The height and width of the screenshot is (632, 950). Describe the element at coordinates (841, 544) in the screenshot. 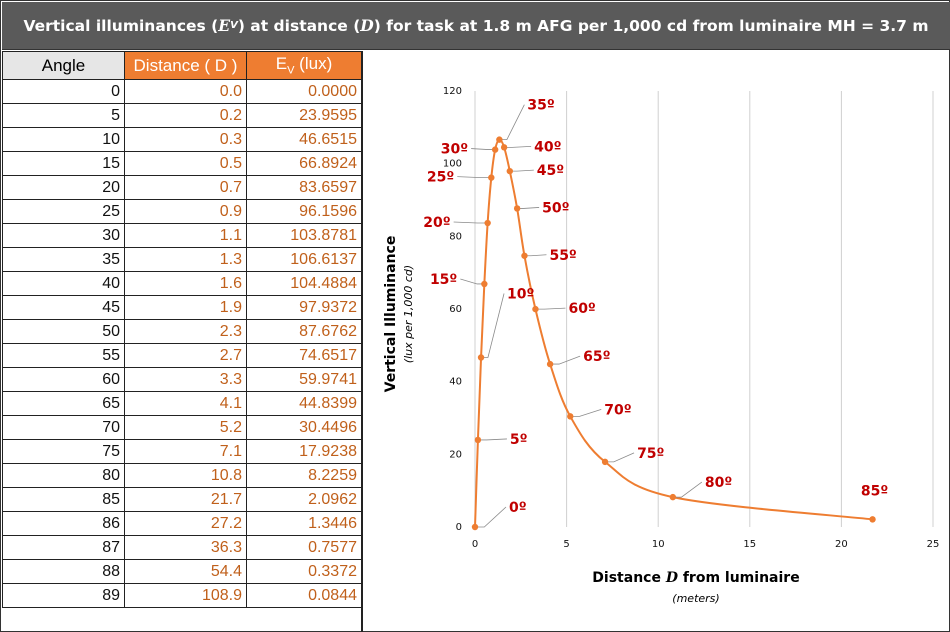

I see `x-tick-label: 20` at that location.